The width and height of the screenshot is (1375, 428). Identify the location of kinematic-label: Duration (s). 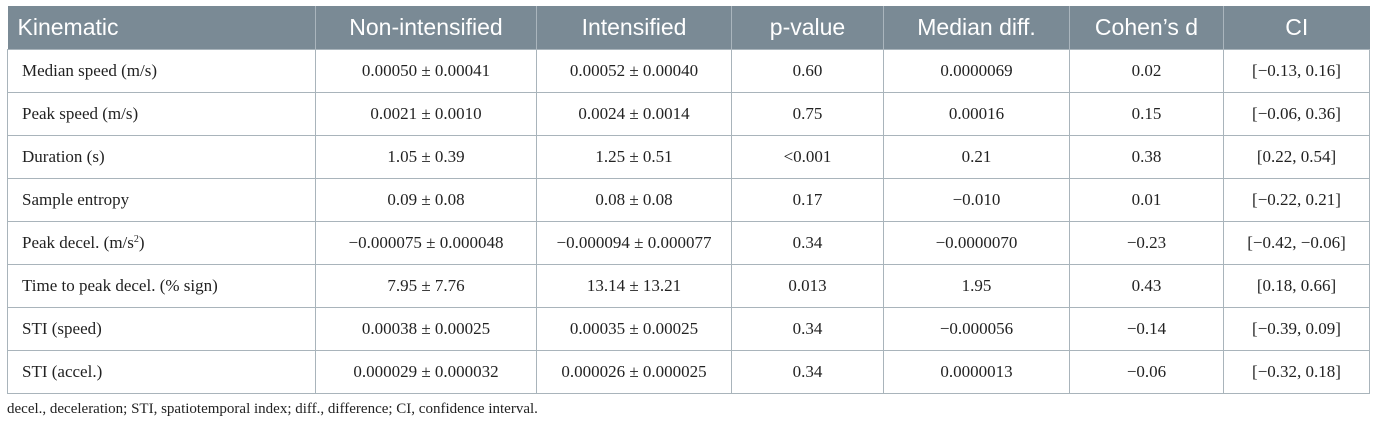
(63, 156).